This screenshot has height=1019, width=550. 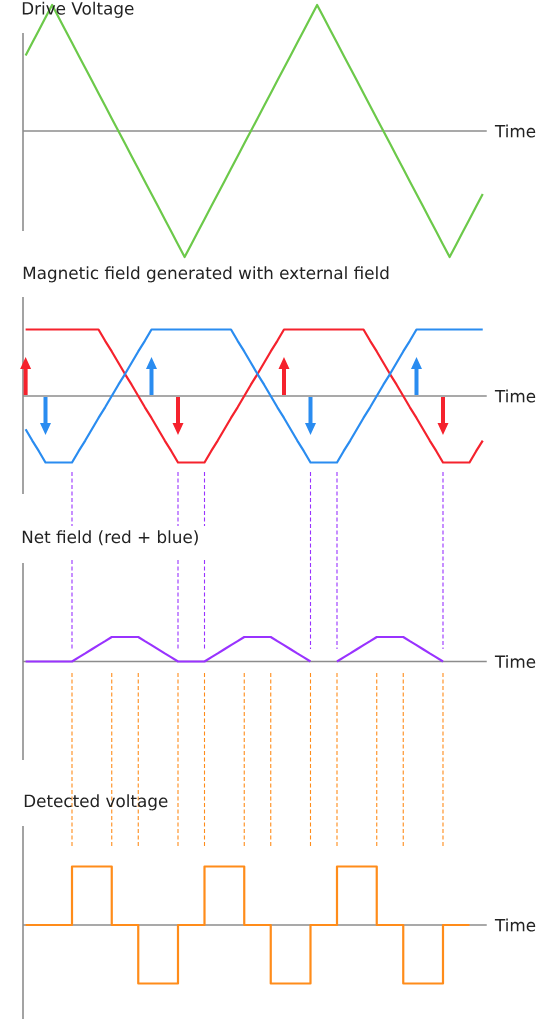 What do you see at coordinates (110, 538) in the screenshot?
I see `chart-title: Net field (red + blue)` at bounding box center [110, 538].